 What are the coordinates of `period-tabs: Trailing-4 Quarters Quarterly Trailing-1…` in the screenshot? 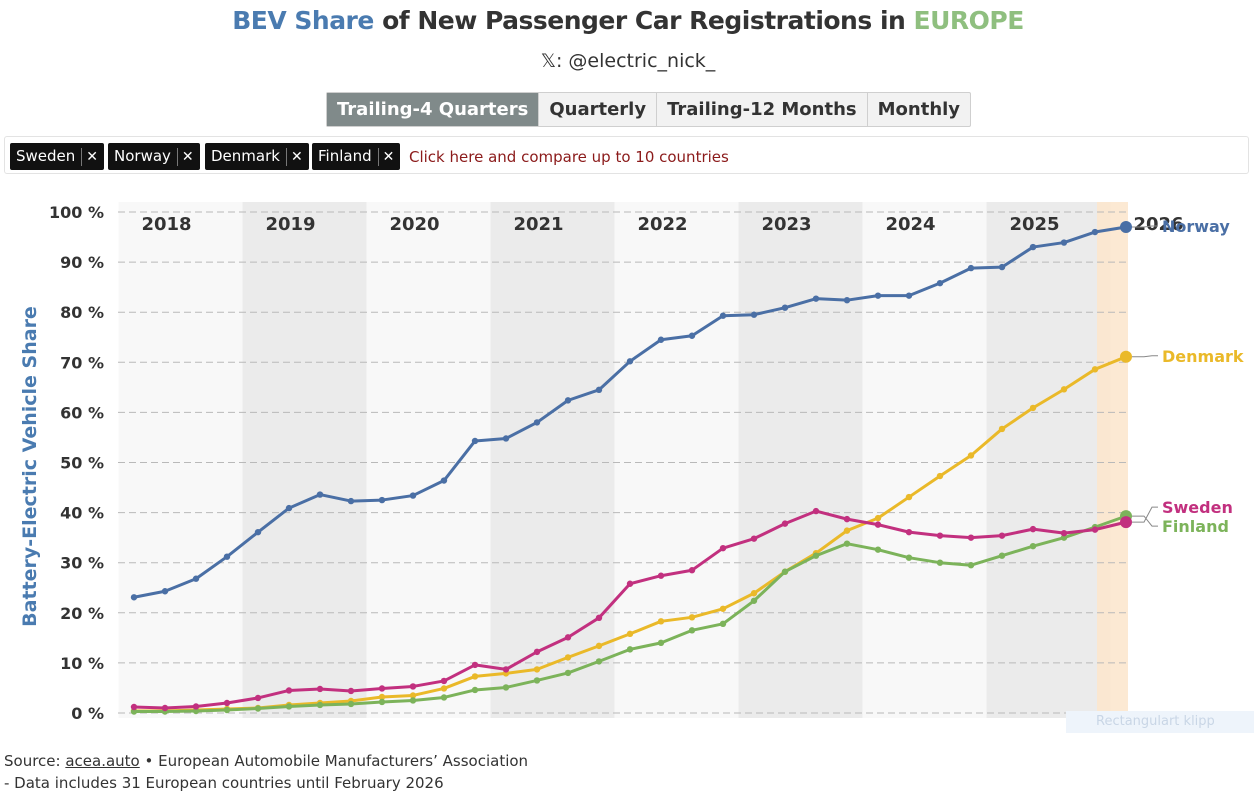 It's located at (649, 109).